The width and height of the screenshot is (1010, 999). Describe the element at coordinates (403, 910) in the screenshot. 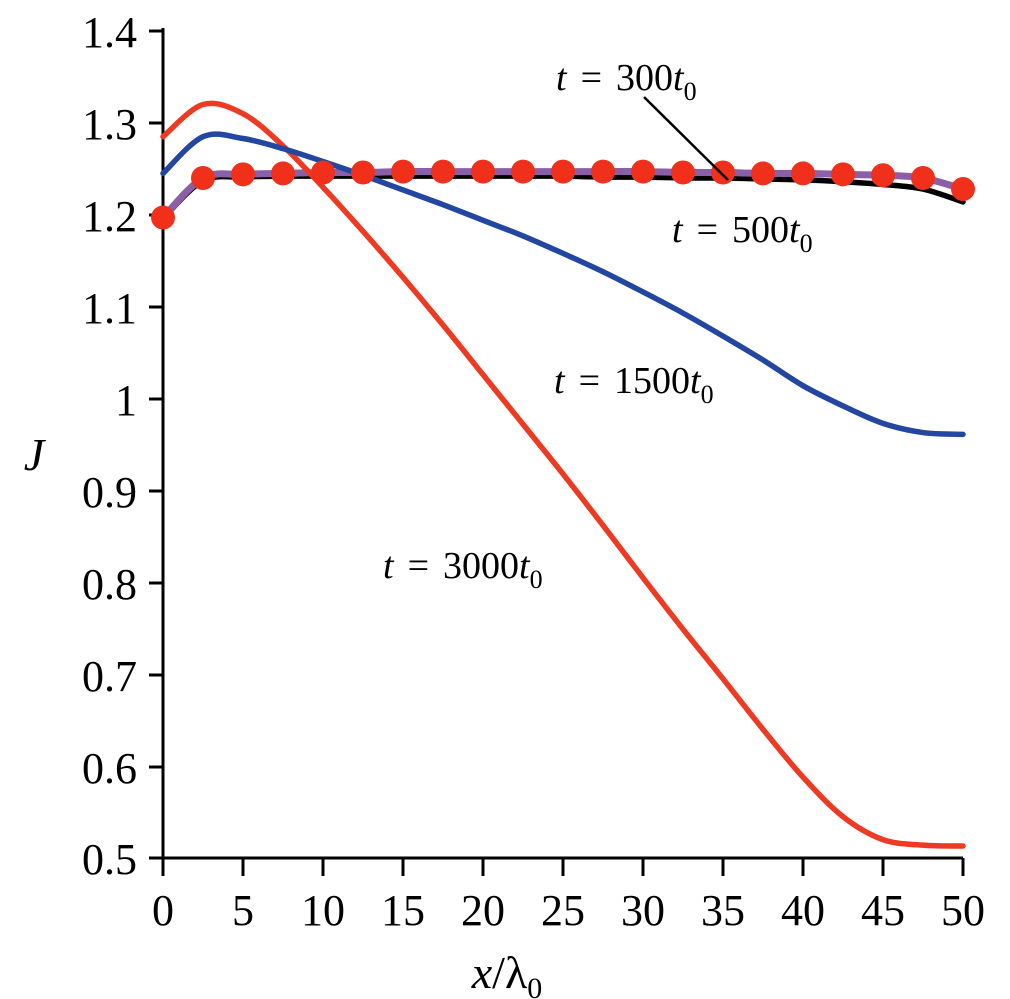

I see `x-tick-label-15: 15` at that location.